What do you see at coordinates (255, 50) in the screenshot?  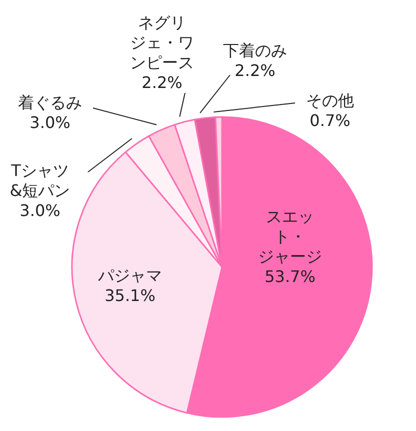 I see `slice-label: 下着のみ` at bounding box center [255, 50].